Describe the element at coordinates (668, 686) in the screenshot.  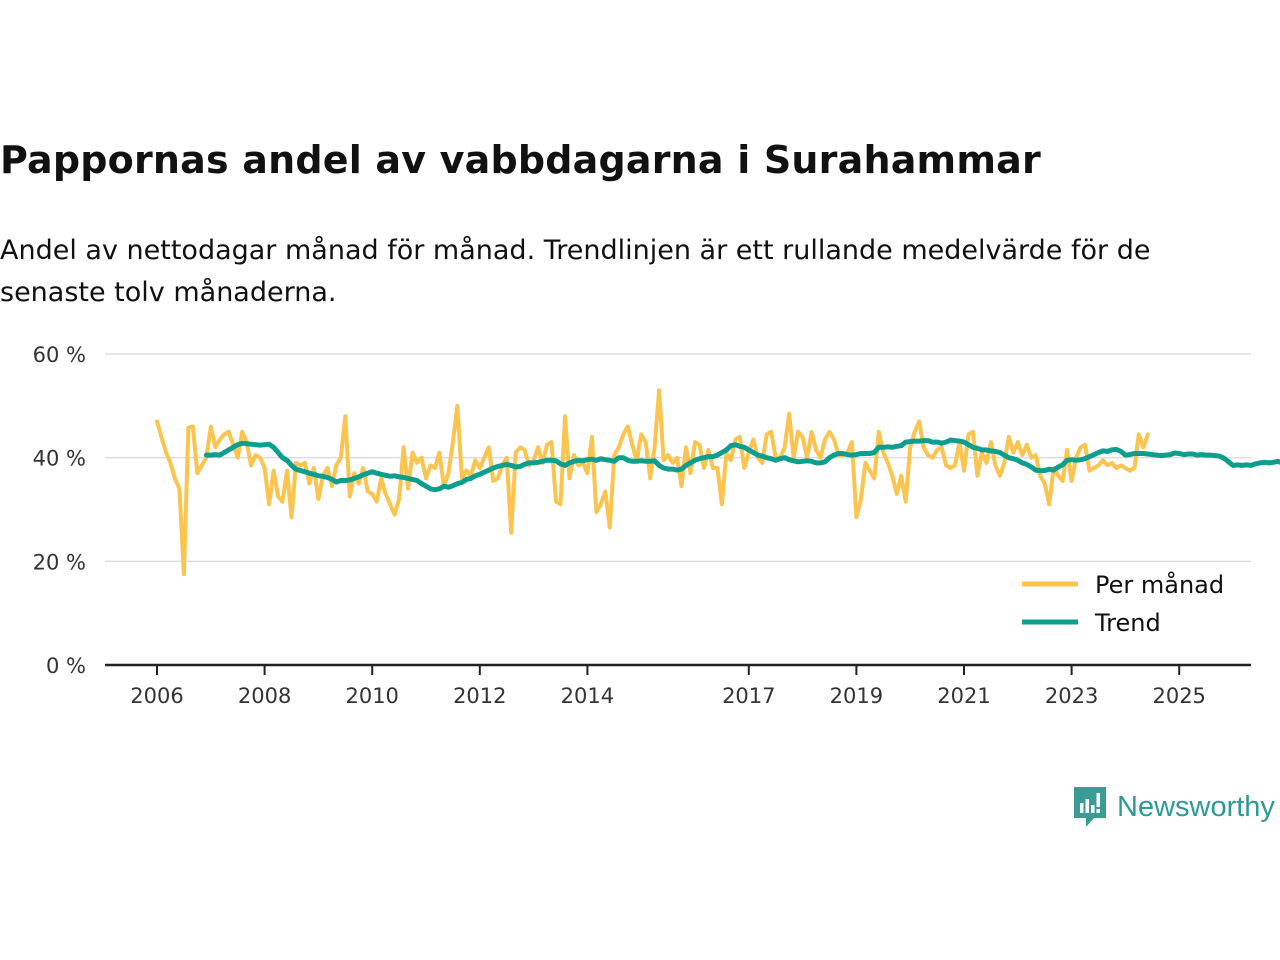
I see `x-axis-ticks: 2006 2008 2010 2012 2014 2017 2019 2021 2023 2025` at that location.